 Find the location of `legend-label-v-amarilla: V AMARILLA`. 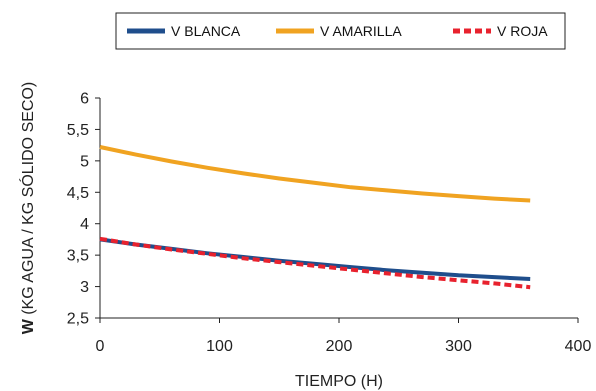

legend-label-v-amarilla: V AMARILLA is located at coordinates (361, 31).